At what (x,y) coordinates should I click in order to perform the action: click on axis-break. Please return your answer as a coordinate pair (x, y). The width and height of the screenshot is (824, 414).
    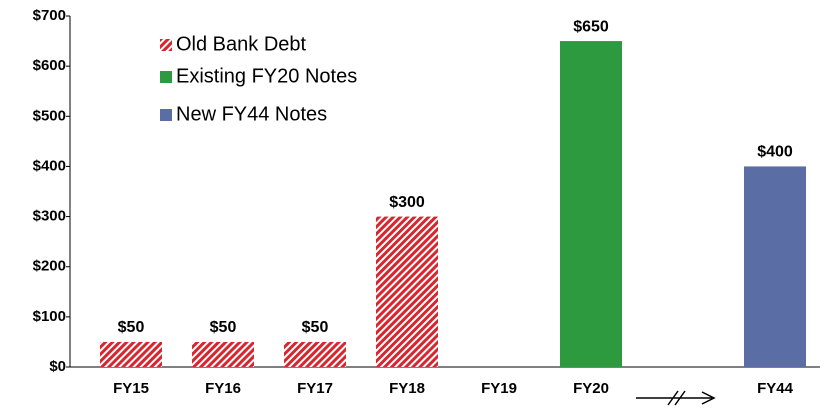
    Looking at the image, I should click on (676, 398).